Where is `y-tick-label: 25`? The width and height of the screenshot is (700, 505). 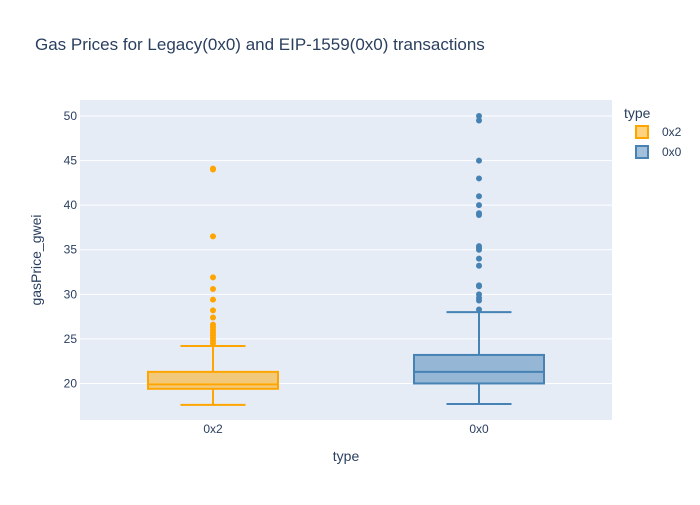 y-tick-label: 25 is located at coordinates (71, 339).